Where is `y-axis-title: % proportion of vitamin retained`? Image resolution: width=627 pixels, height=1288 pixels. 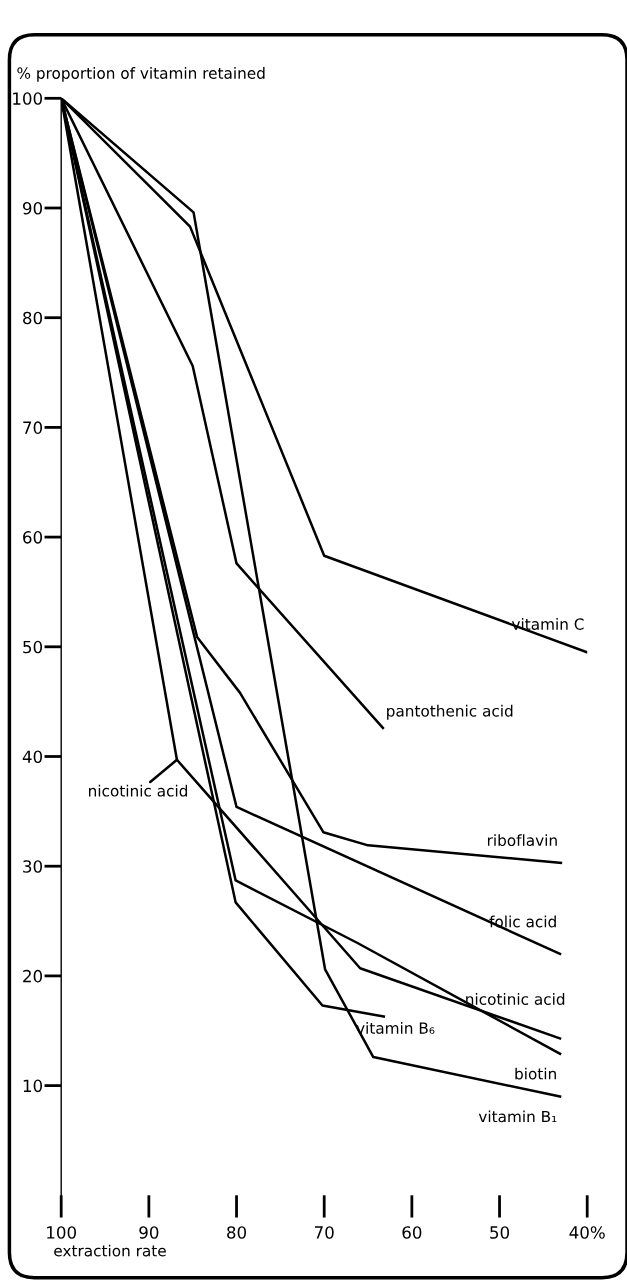 y-axis-title: % proportion of vitamin retained is located at coordinates (141, 74).